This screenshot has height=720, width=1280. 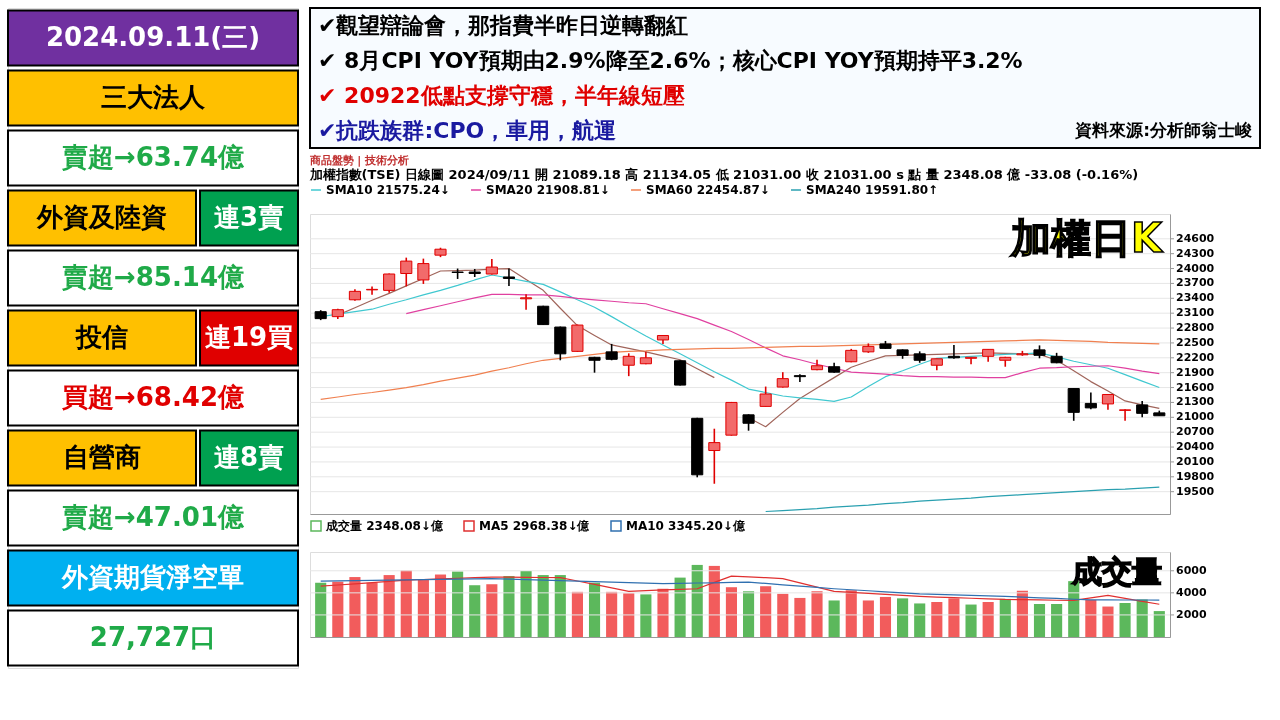 I want to click on y-tick-label: 21900, so click(x=1195, y=372).